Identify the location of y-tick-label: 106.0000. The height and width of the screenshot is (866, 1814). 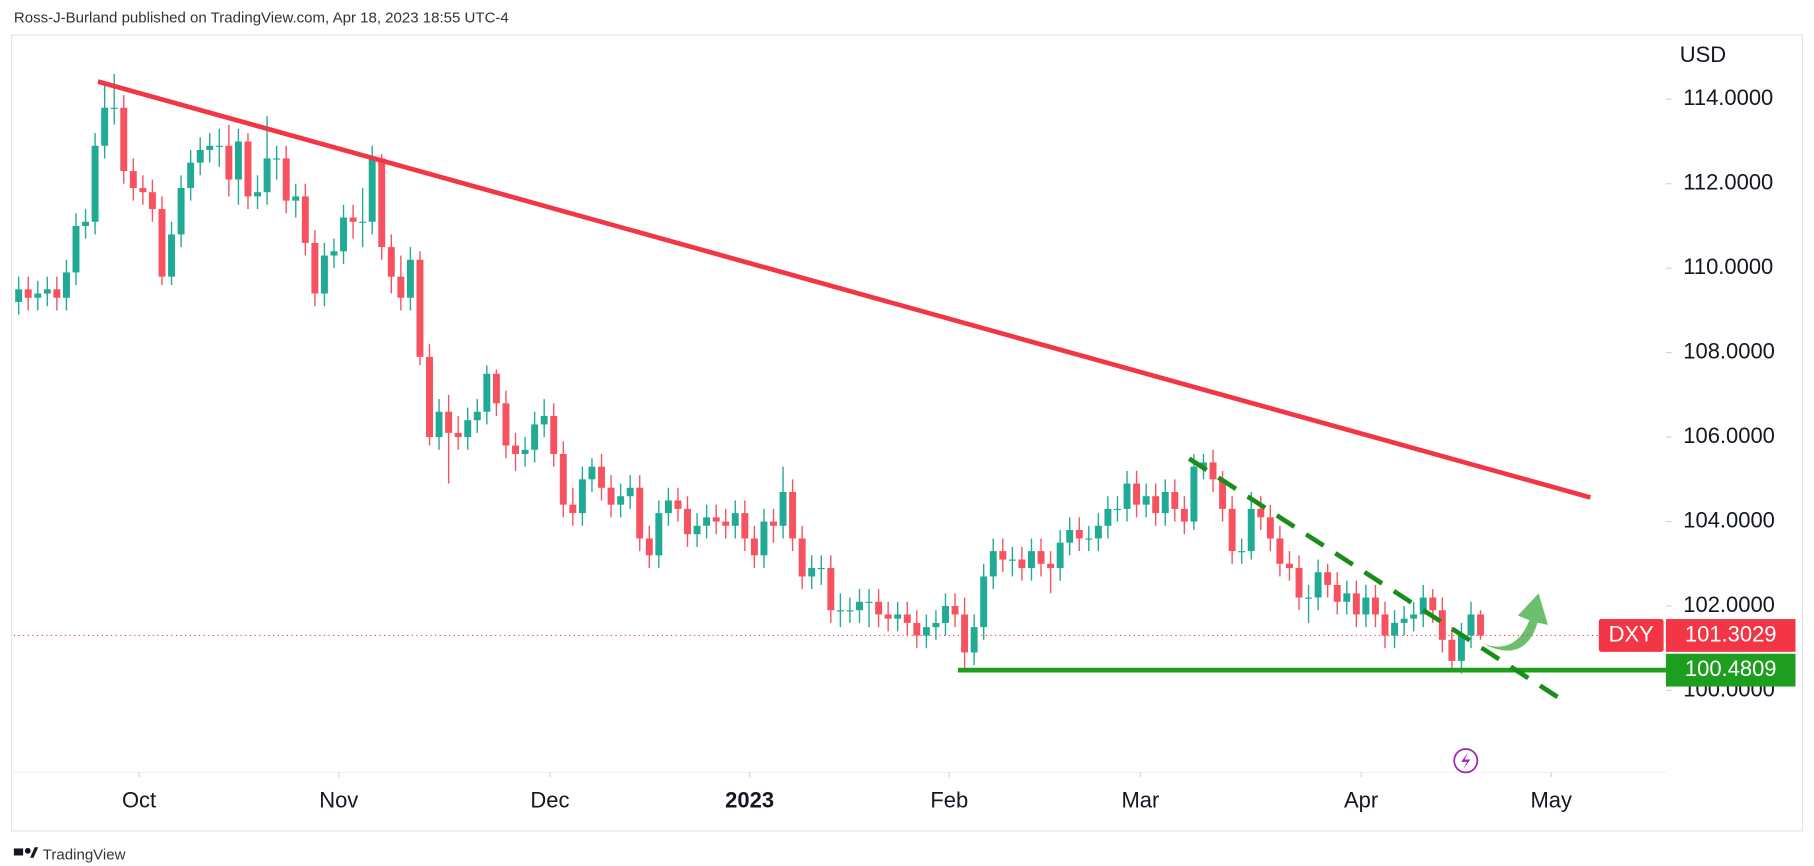
(1729, 435).